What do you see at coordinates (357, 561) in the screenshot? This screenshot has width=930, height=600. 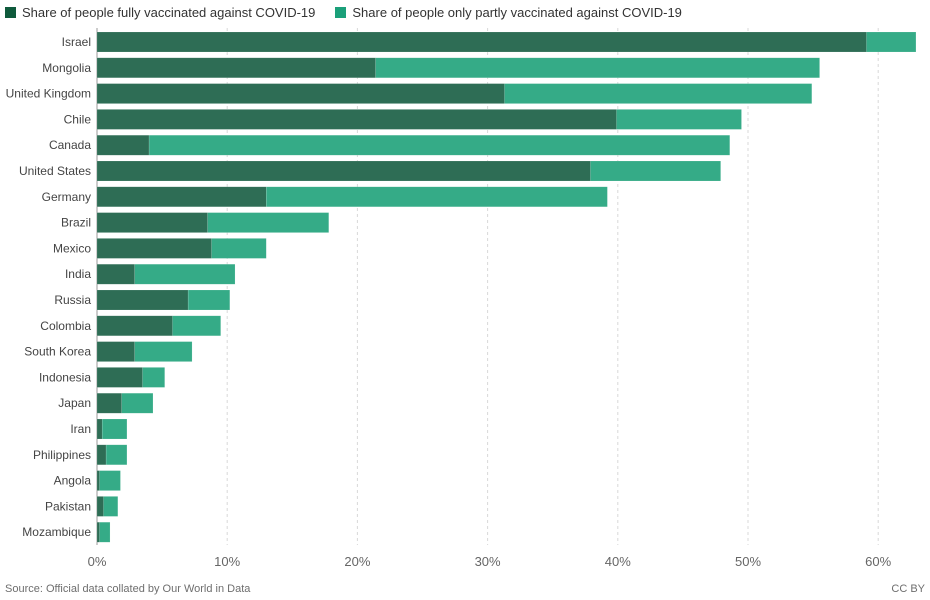 I see `x-tick-label: 20%` at bounding box center [357, 561].